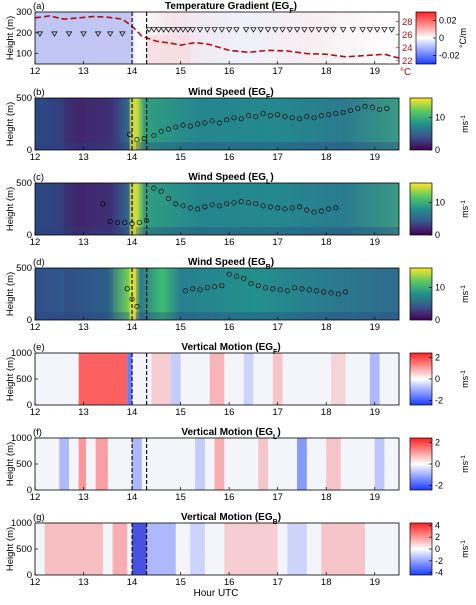  What do you see at coordinates (37, 432) in the screenshot?
I see `panel-letter: (f)` at bounding box center [37, 432].